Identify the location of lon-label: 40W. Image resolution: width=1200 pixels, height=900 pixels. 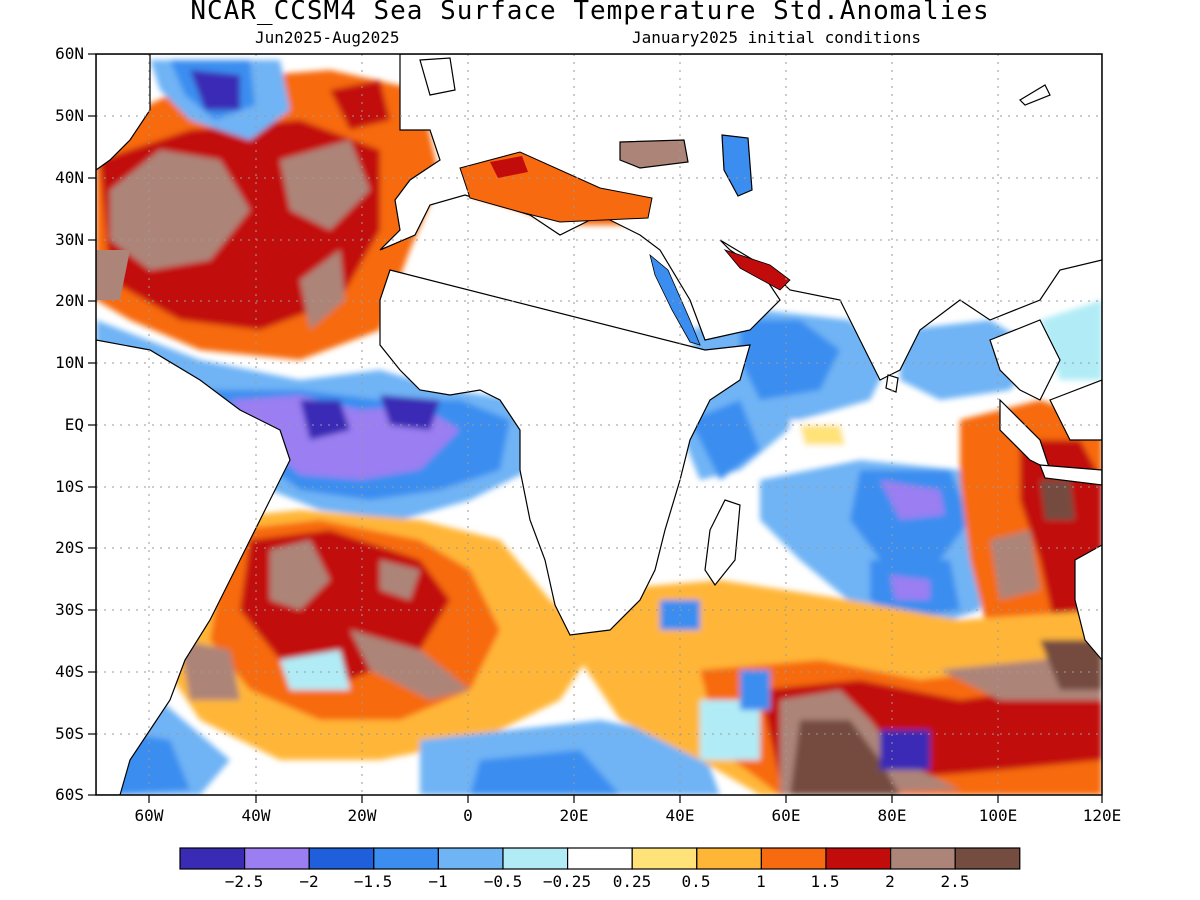
(256, 815).